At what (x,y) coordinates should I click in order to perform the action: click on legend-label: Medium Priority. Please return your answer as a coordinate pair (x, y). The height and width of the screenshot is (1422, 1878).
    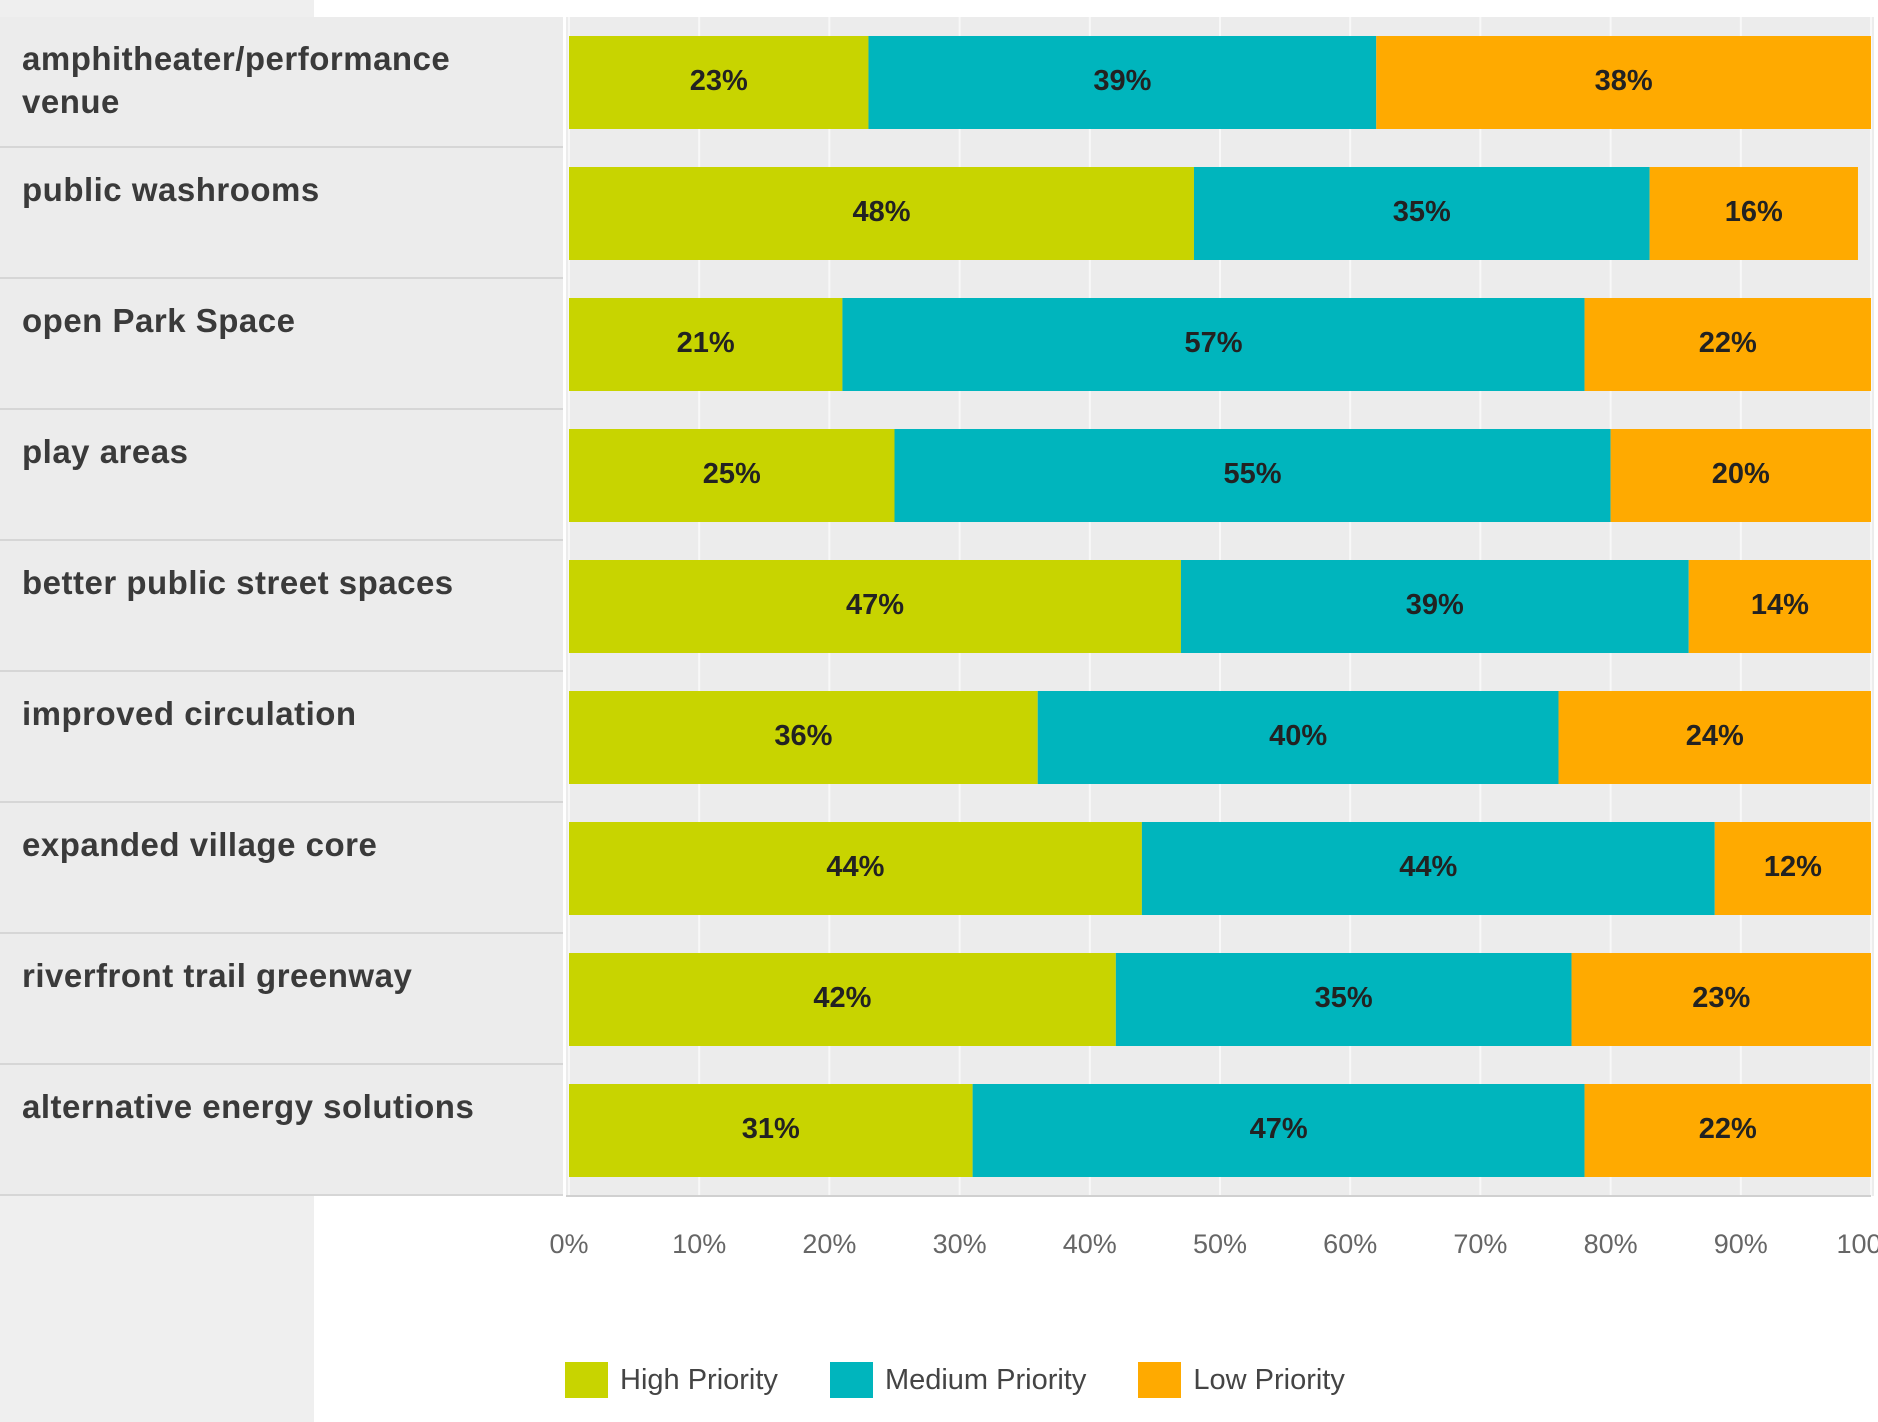
    Looking at the image, I should click on (985, 1379).